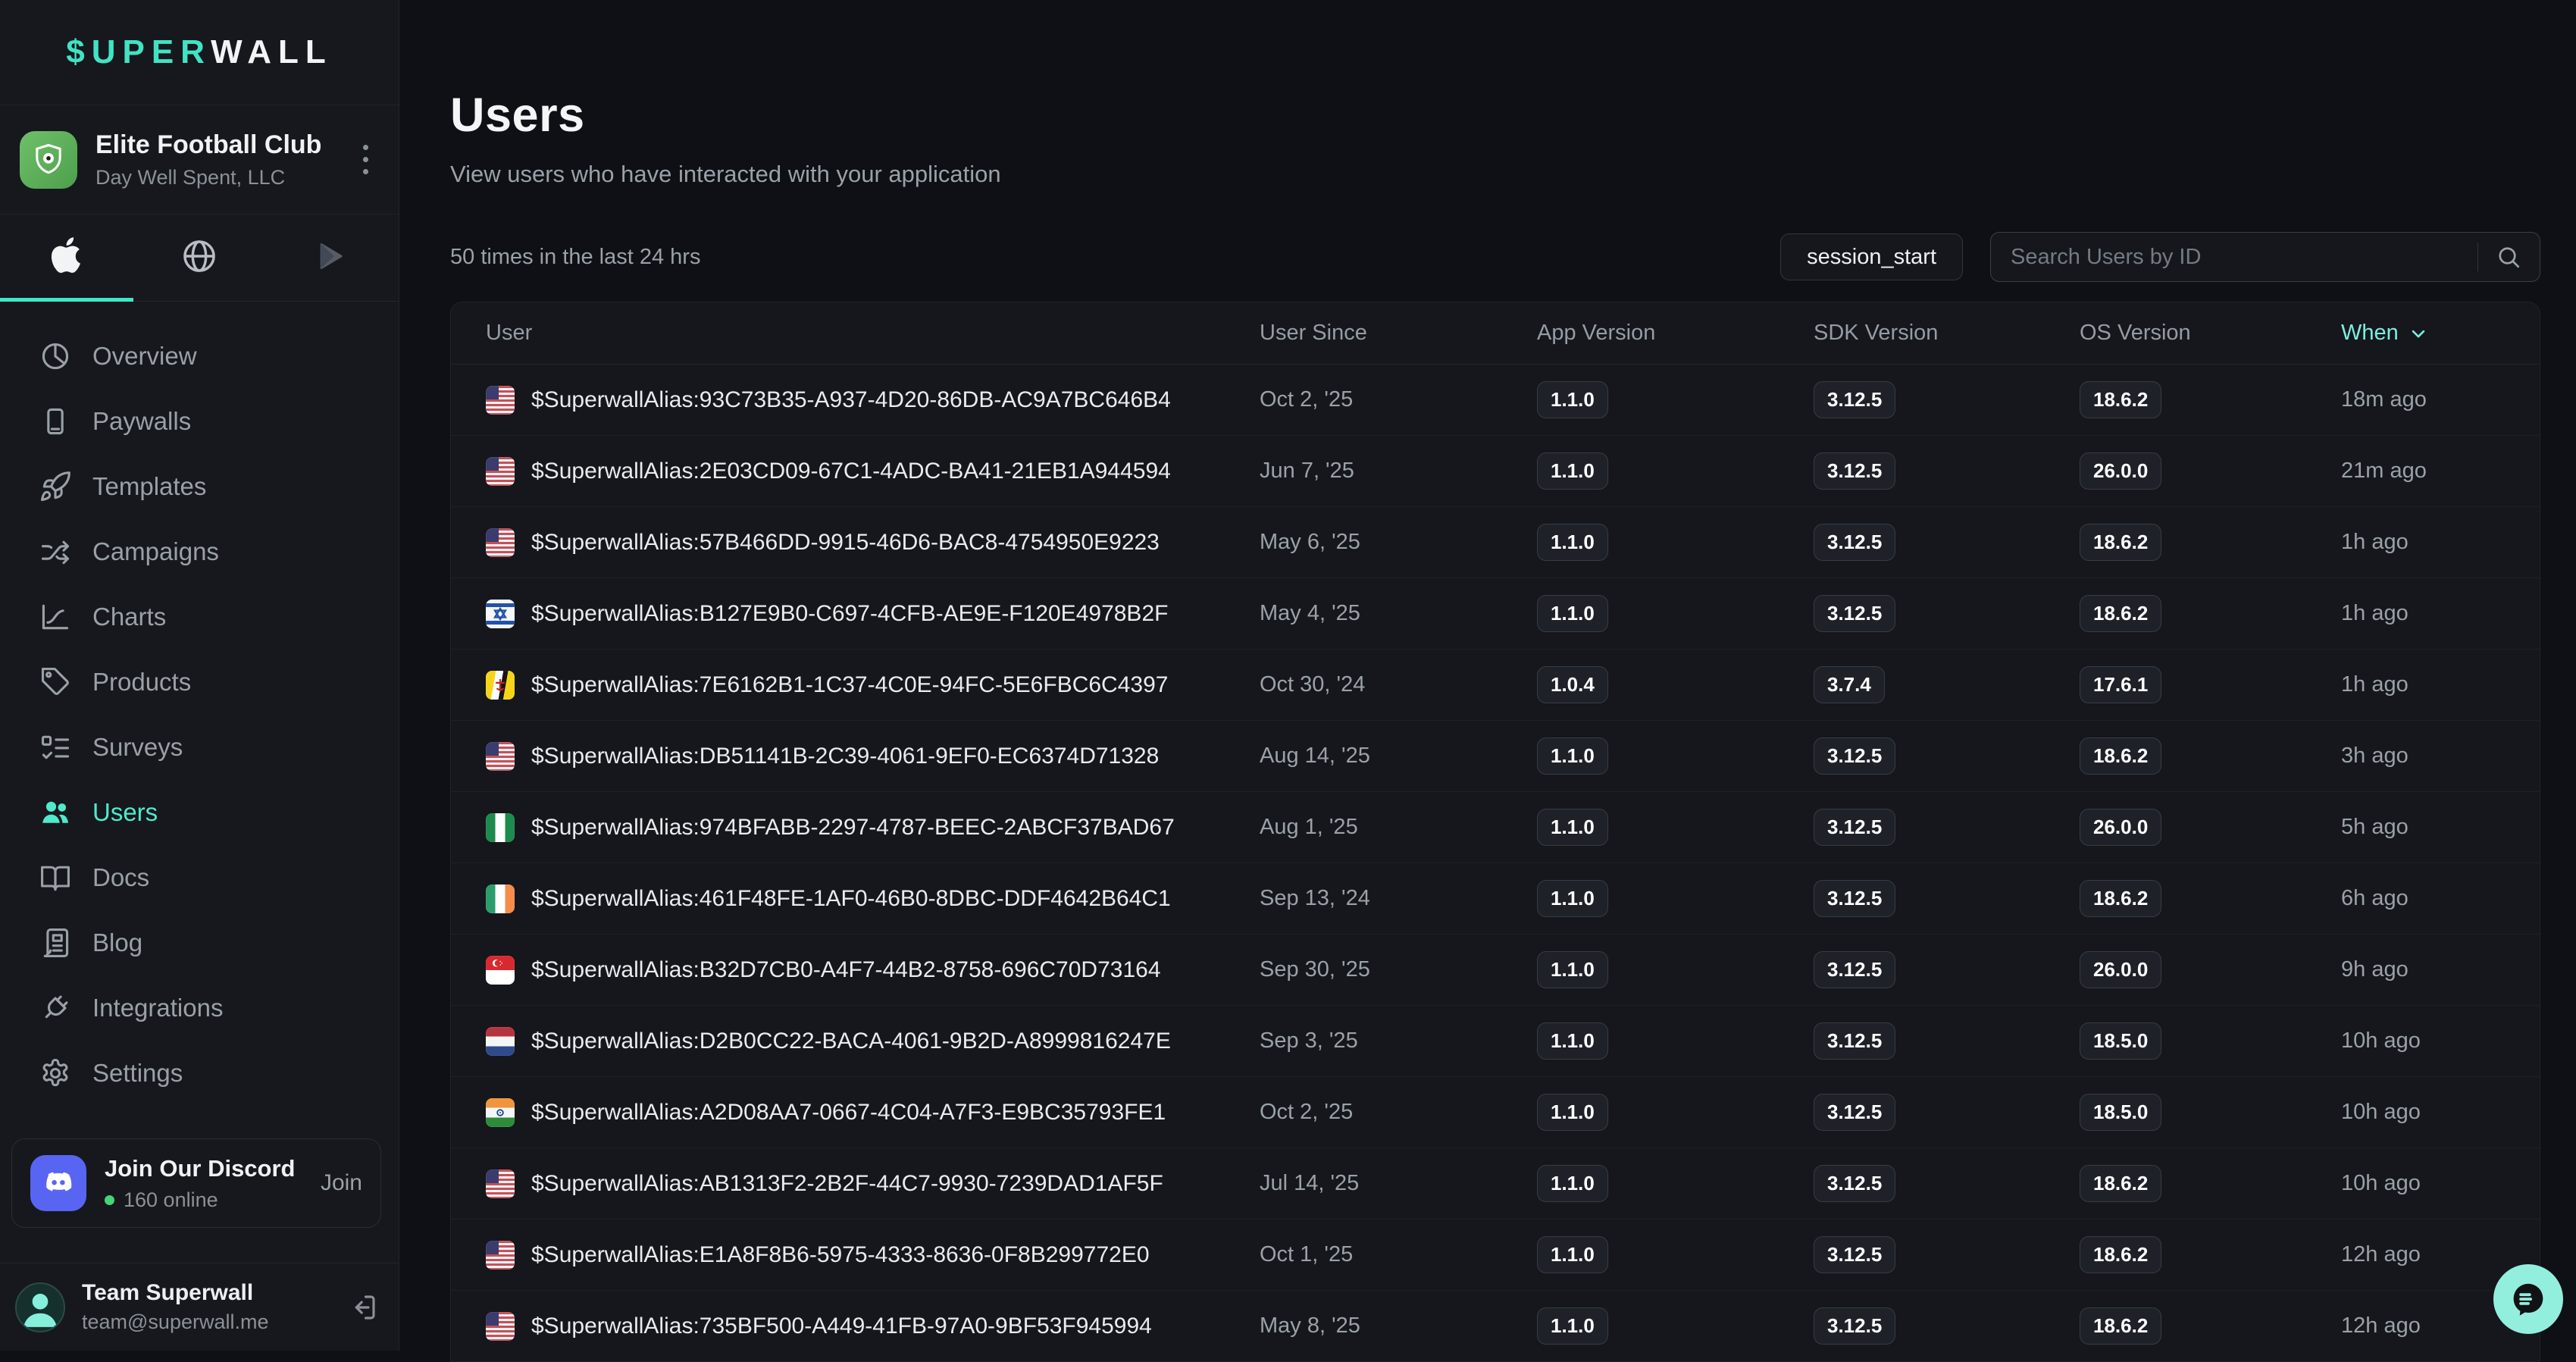 The width and height of the screenshot is (2576, 1362). I want to click on platform-tab-google-play, so click(332, 257).